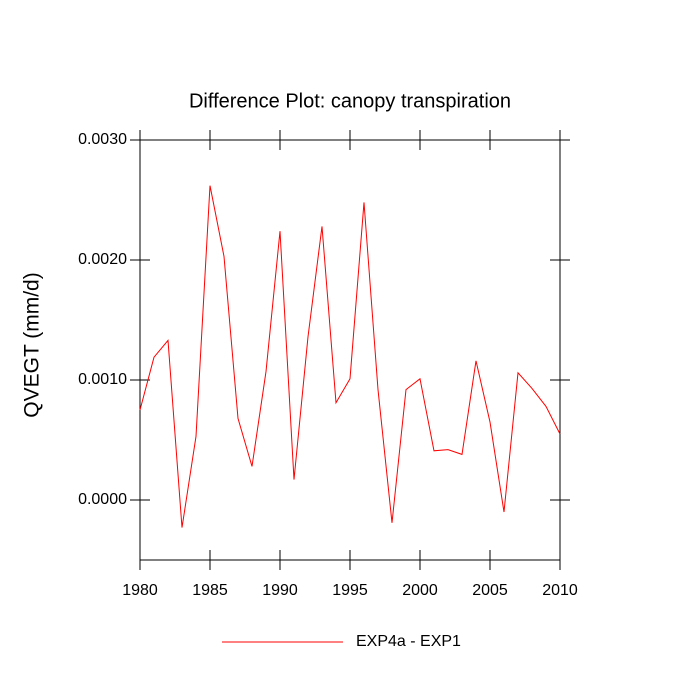 This screenshot has width=700, height=700. Describe the element at coordinates (490, 590) in the screenshot. I see `x-tick-label: 2005` at that location.